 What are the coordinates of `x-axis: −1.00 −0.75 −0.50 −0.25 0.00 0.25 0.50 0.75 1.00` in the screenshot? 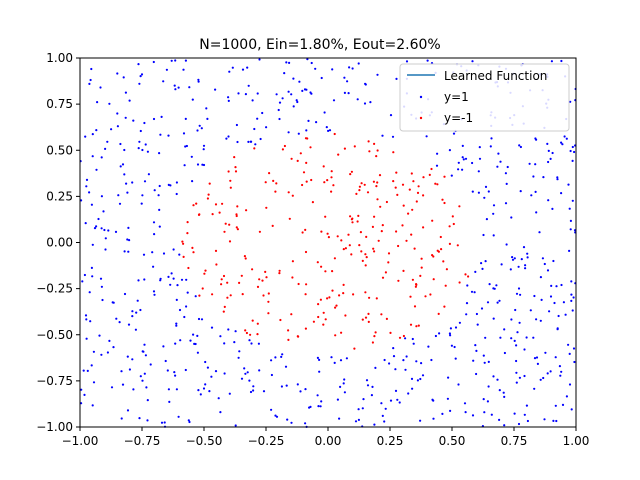 It's located at (325, 437).